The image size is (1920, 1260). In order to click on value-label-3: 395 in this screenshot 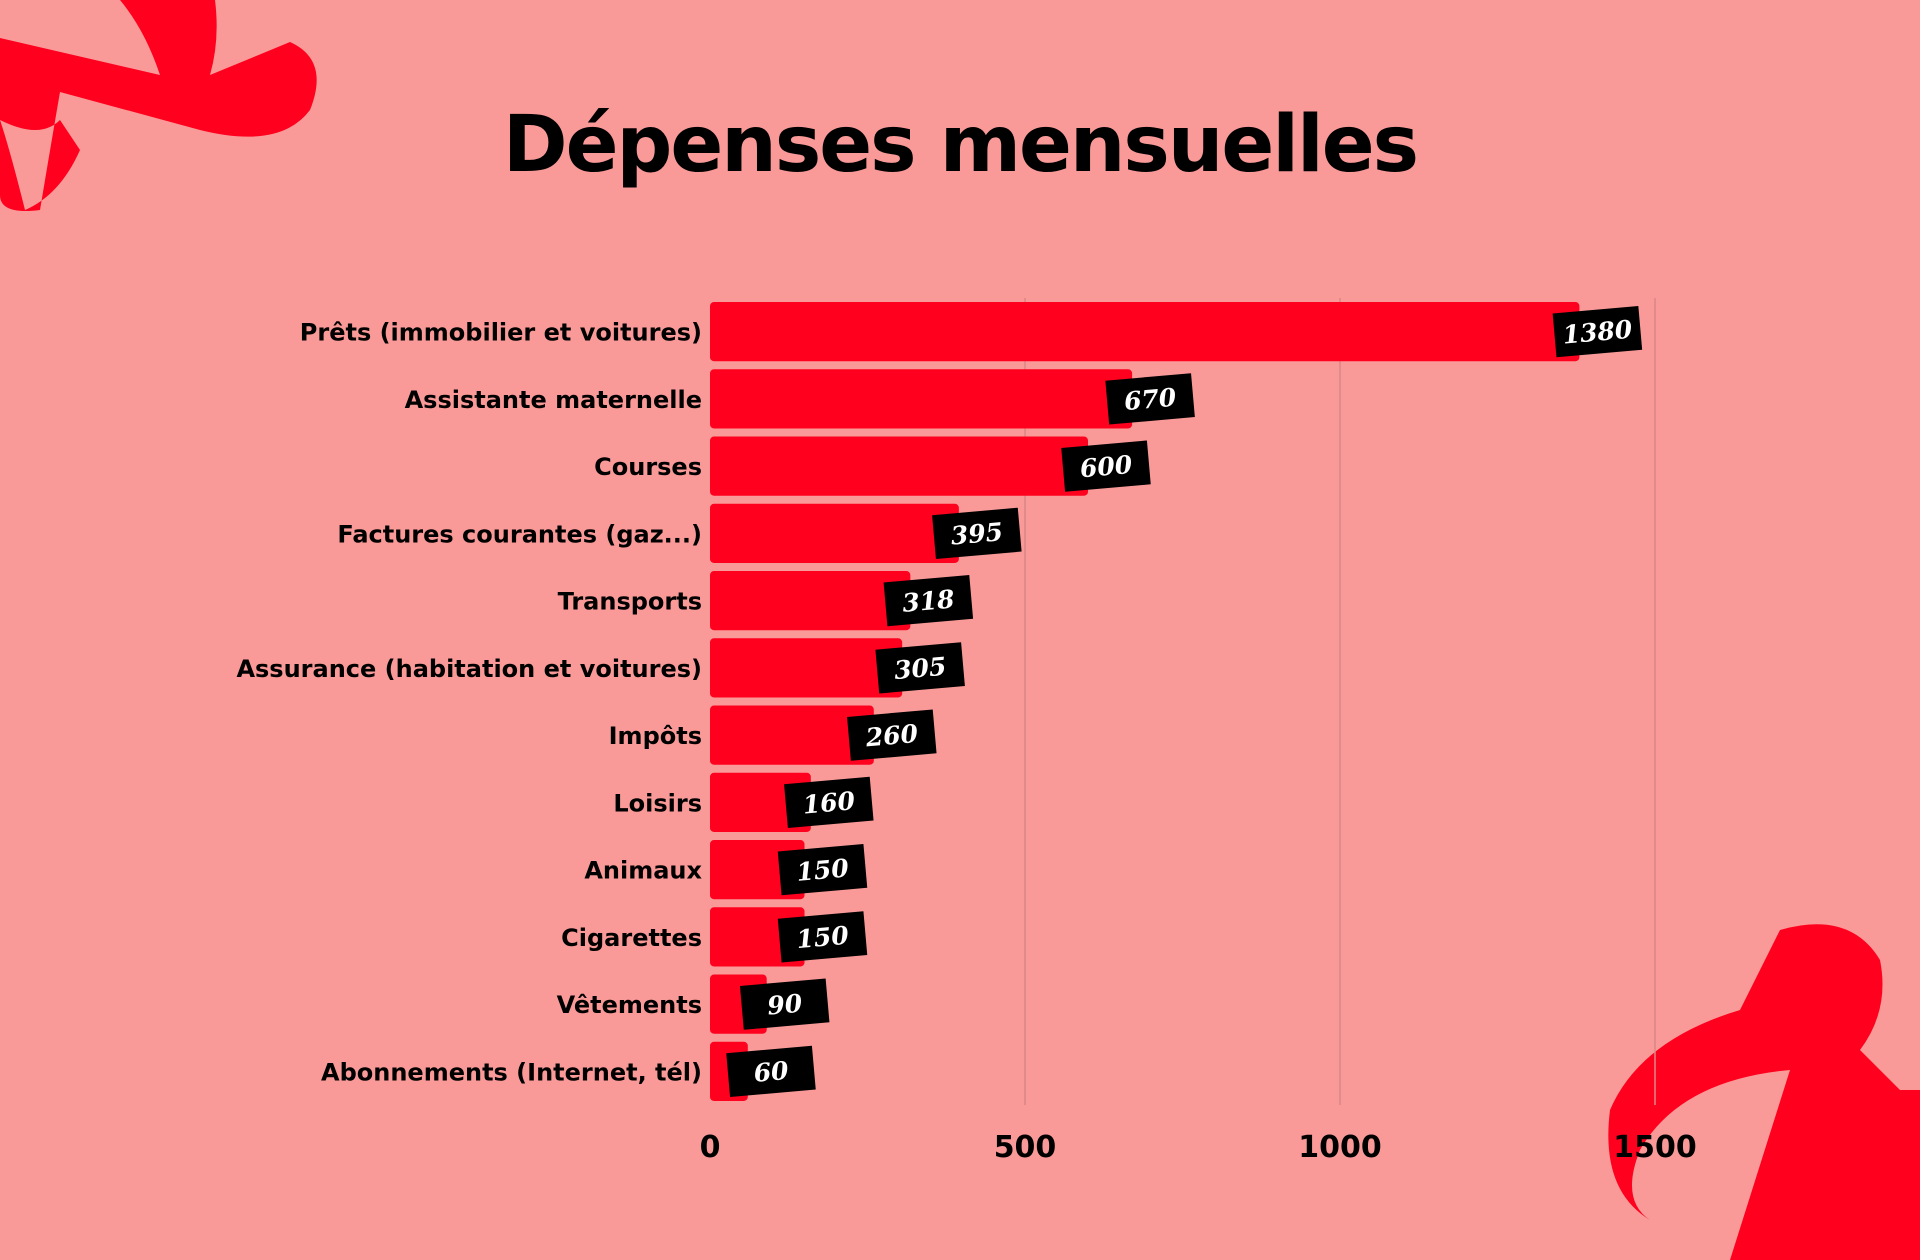, I will do `click(977, 533)`.